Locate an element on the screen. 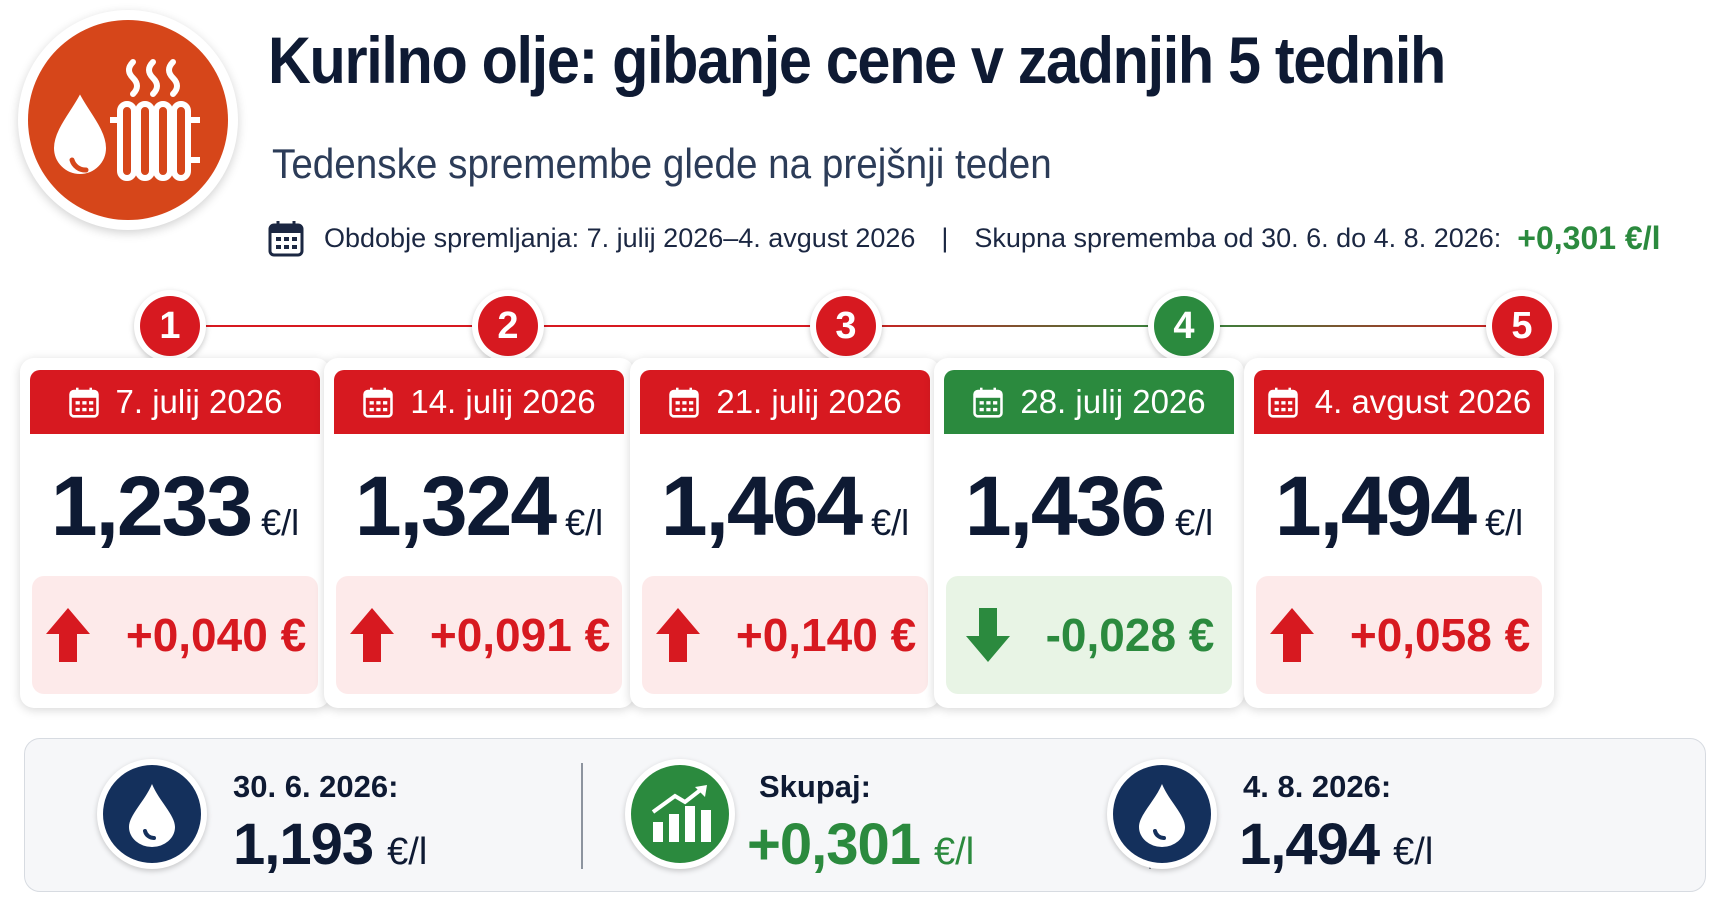 The width and height of the screenshot is (1729, 910). card-price: 1,436 €/l is located at coordinates (1089, 506).